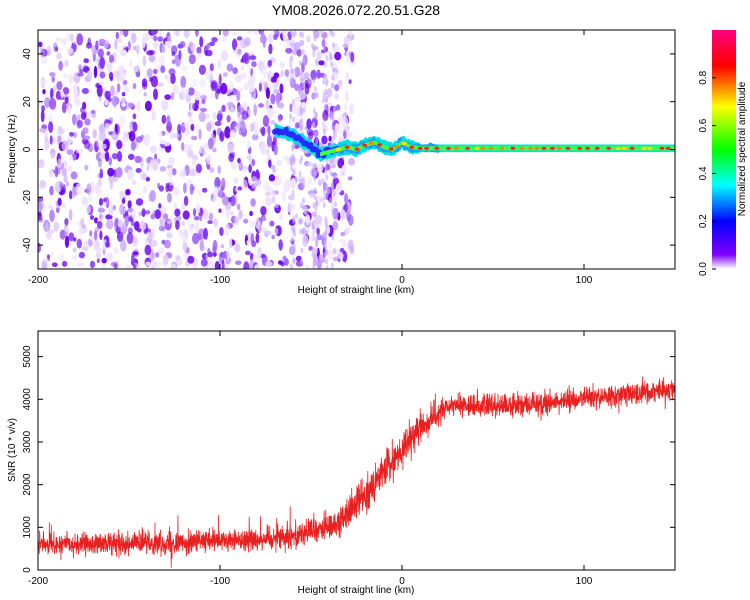  I want to click on heatmap-x-label: Height of straight line (km), so click(356, 290).